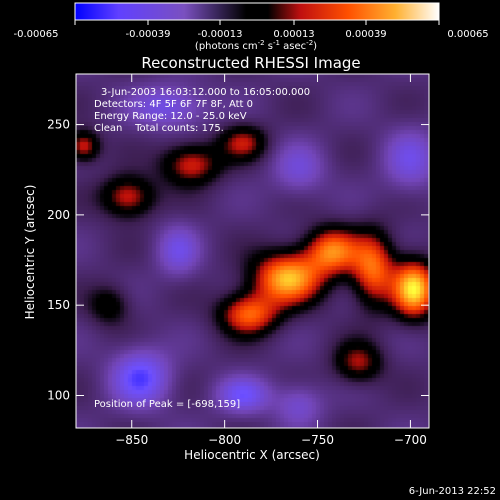  I want to click on y-axis-label: Heliocentric Y (arcsec), so click(30, 252).